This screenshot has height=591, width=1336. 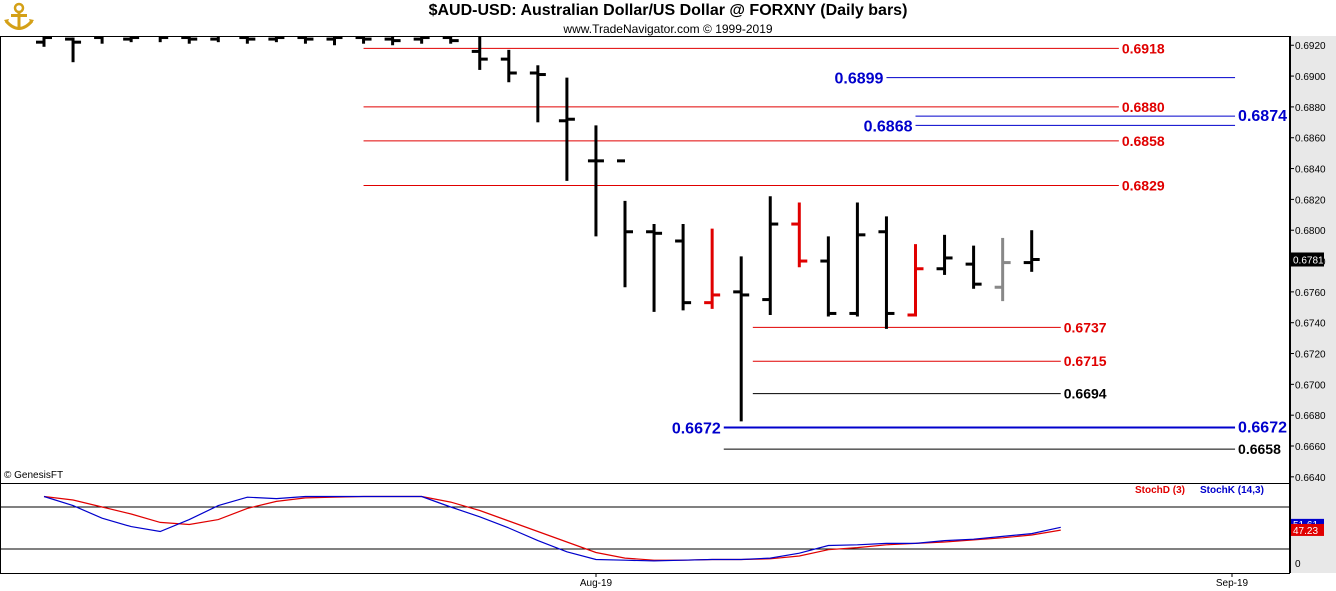 What do you see at coordinates (1310, 355) in the screenshot?
I see `price-tick-label: 0.6720` at bounding box center [1310, 355].